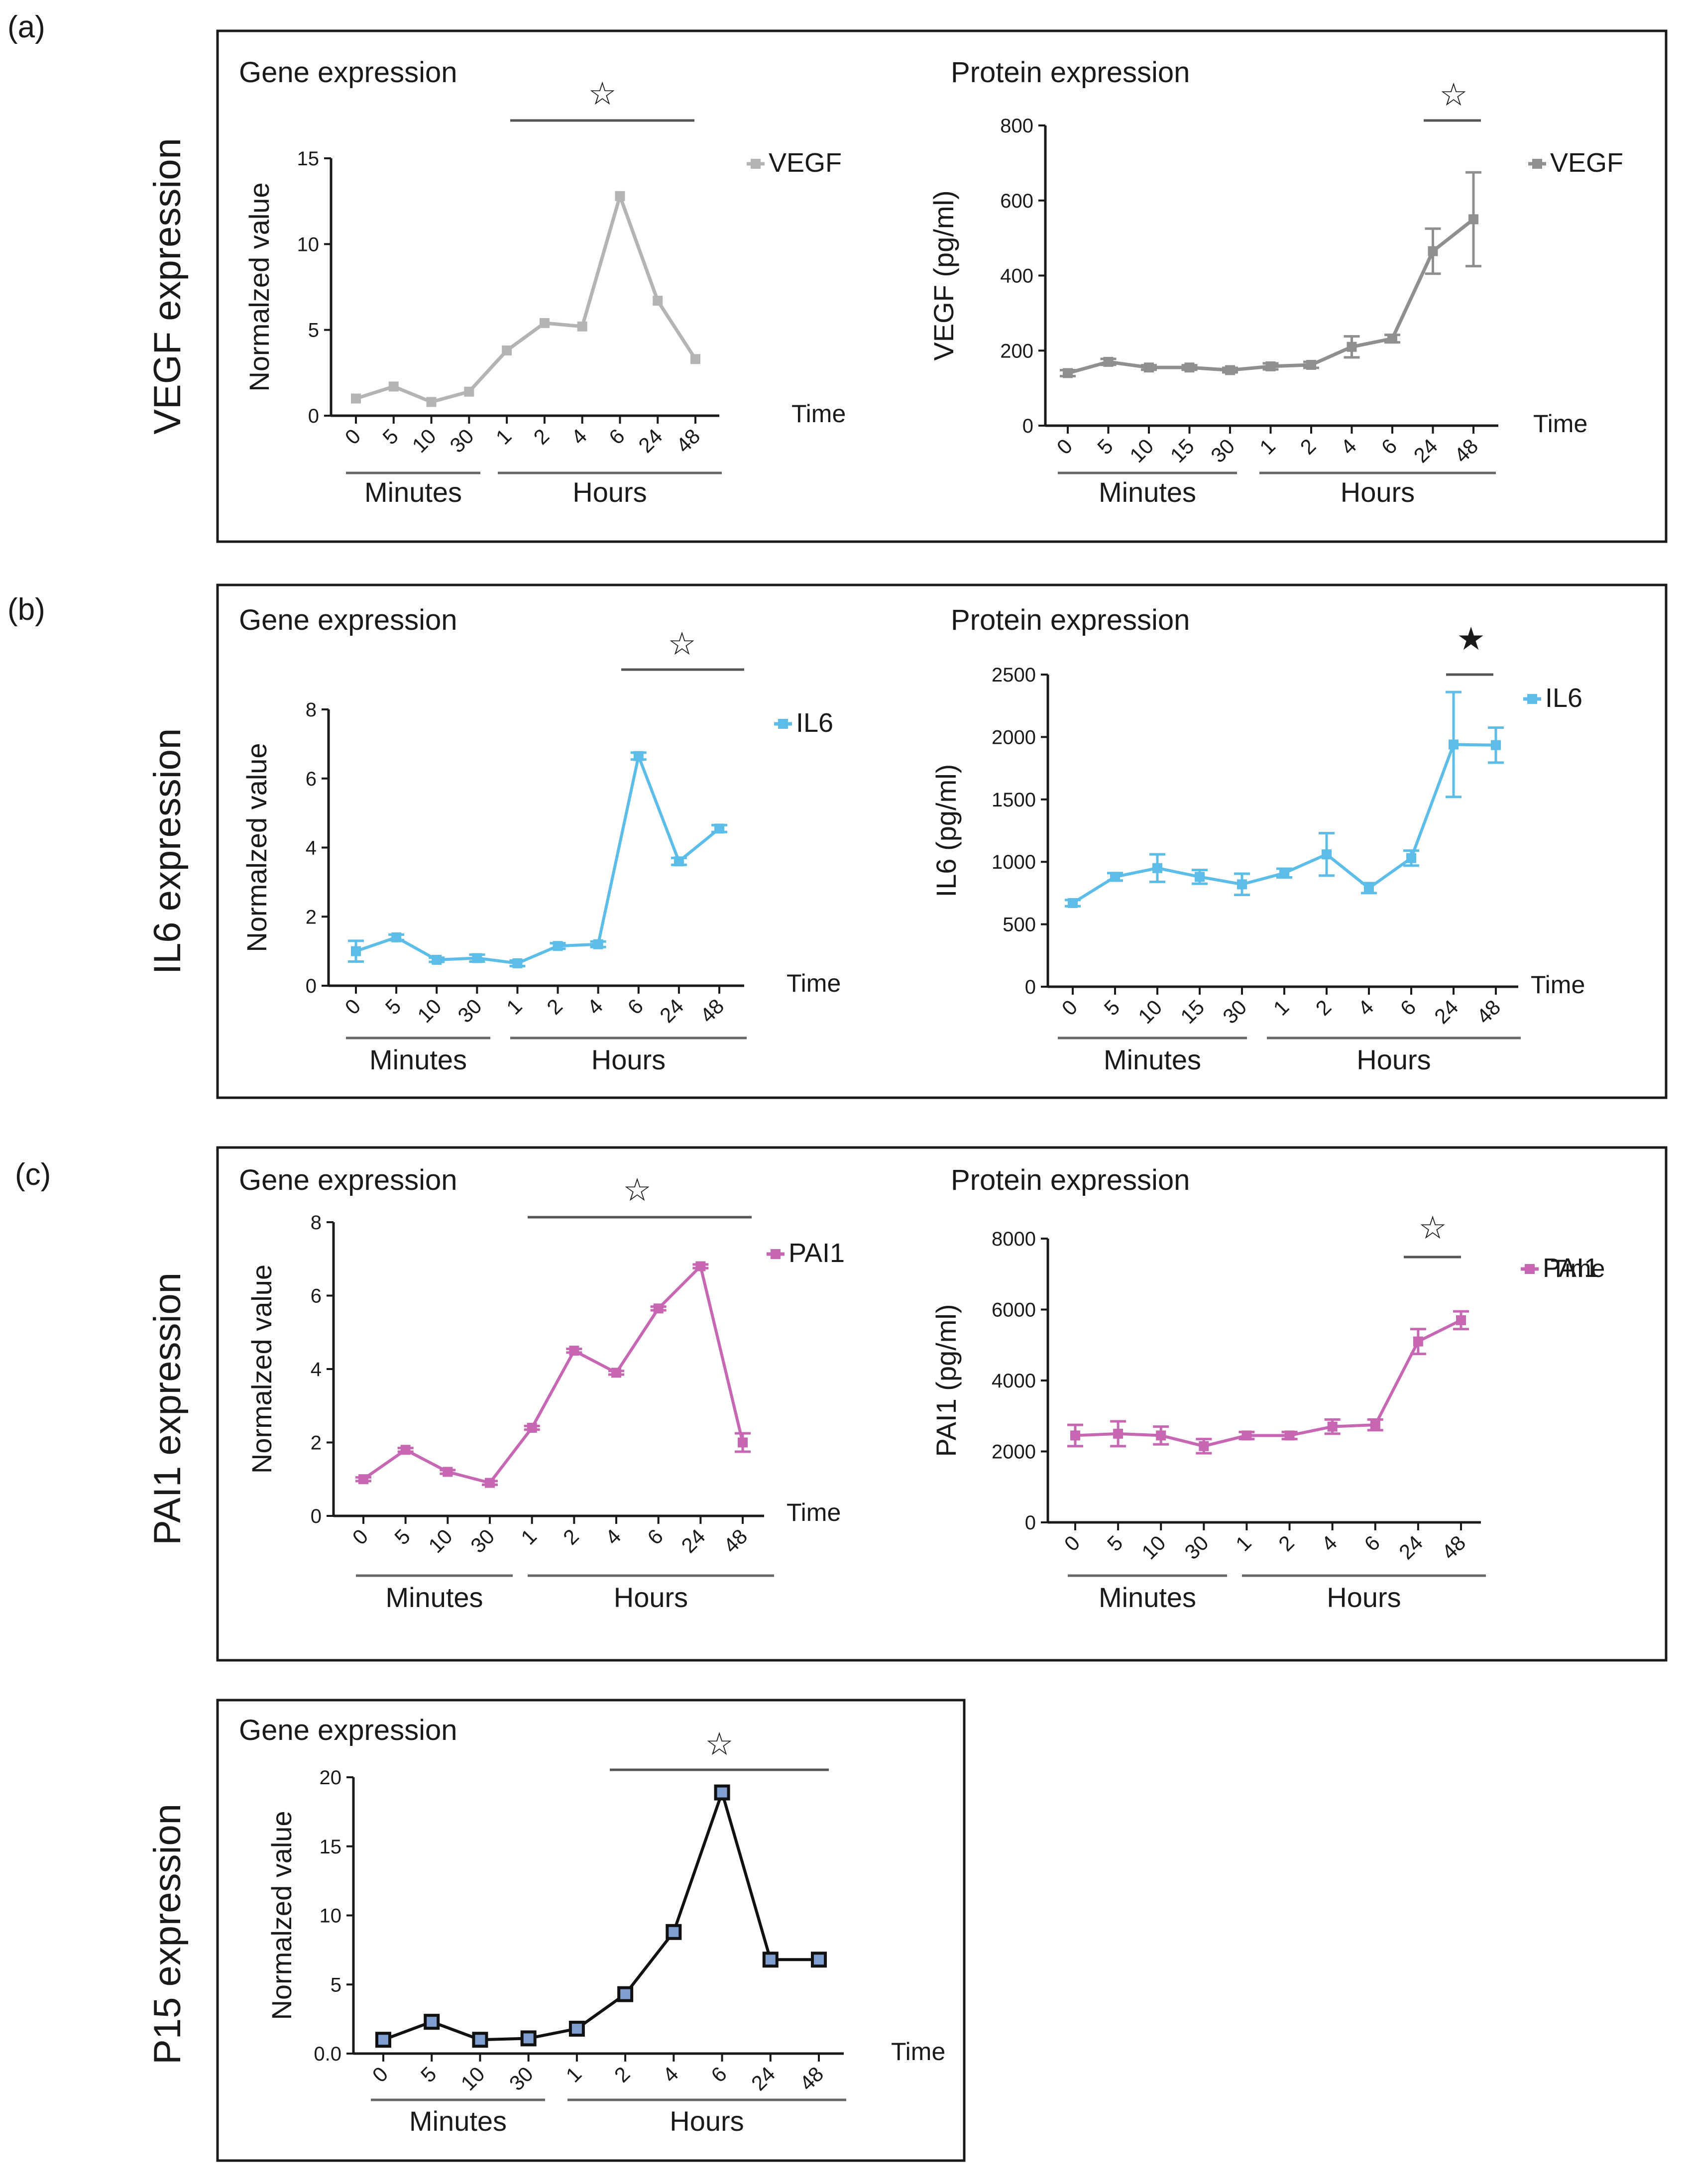  Describe the element at coordinates (946, 1380) in the screenshot. I see `y-axis-label: PAI1 (pg/ml)` at that location.